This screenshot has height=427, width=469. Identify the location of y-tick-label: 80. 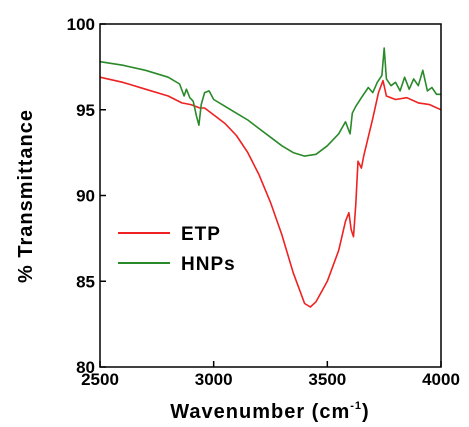
(85, 367).